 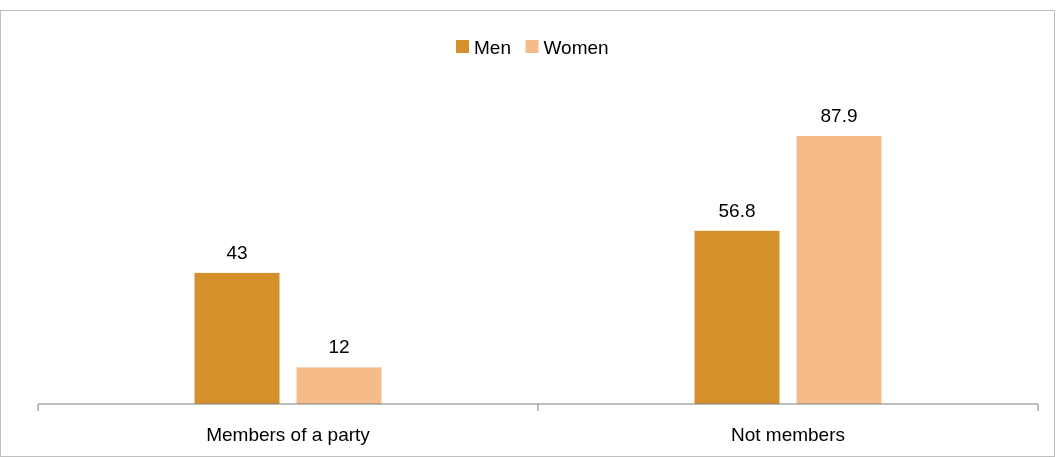 I want to click on x-tick-label: Not members, so click(x=788, y=434).